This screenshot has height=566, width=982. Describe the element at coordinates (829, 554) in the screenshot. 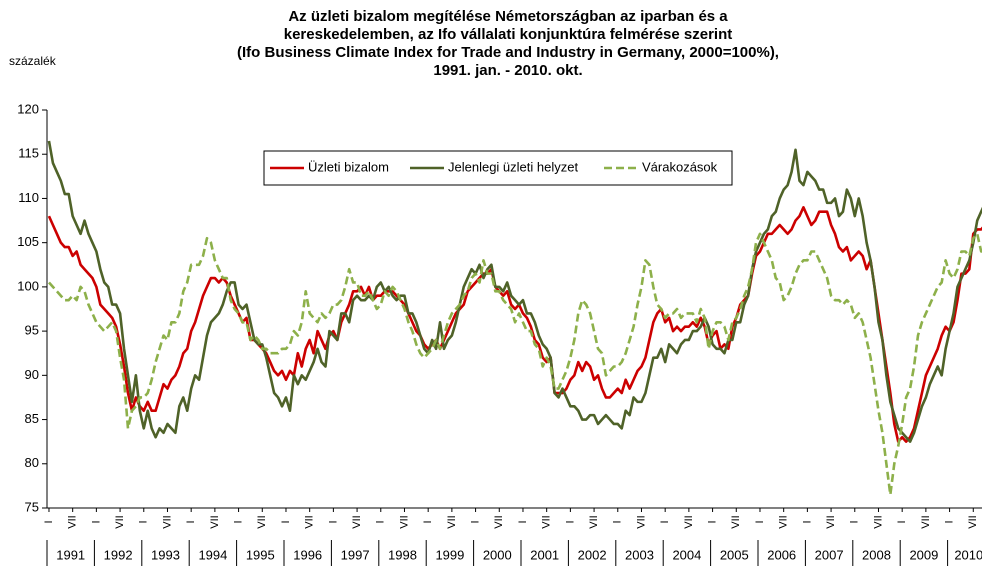

I see `year-label: 2007` at that location.